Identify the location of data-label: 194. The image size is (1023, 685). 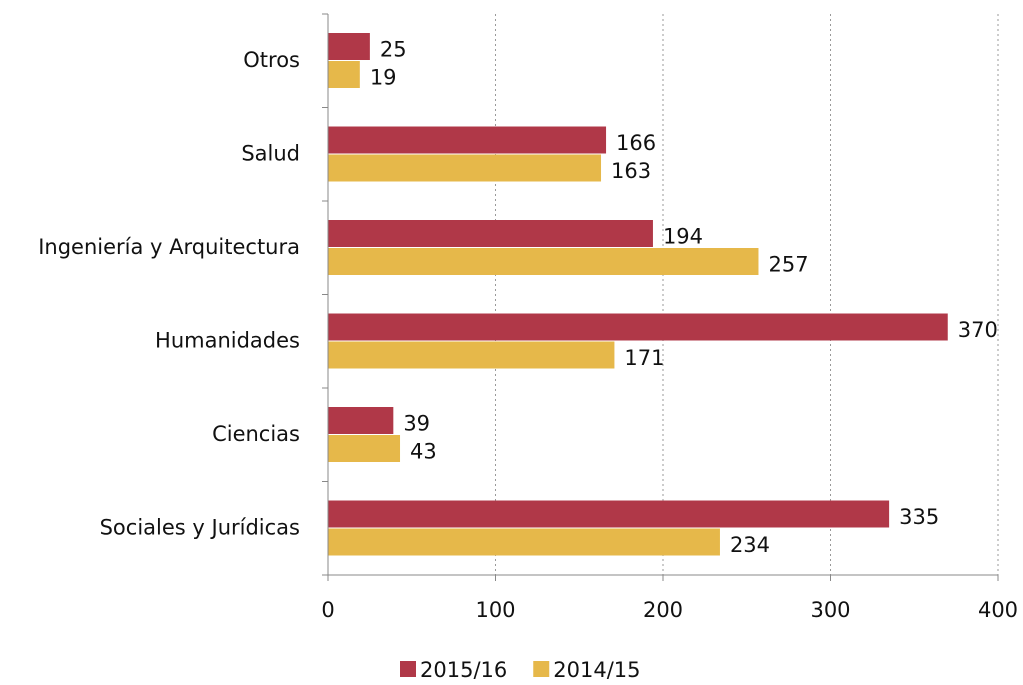
(683, 237).